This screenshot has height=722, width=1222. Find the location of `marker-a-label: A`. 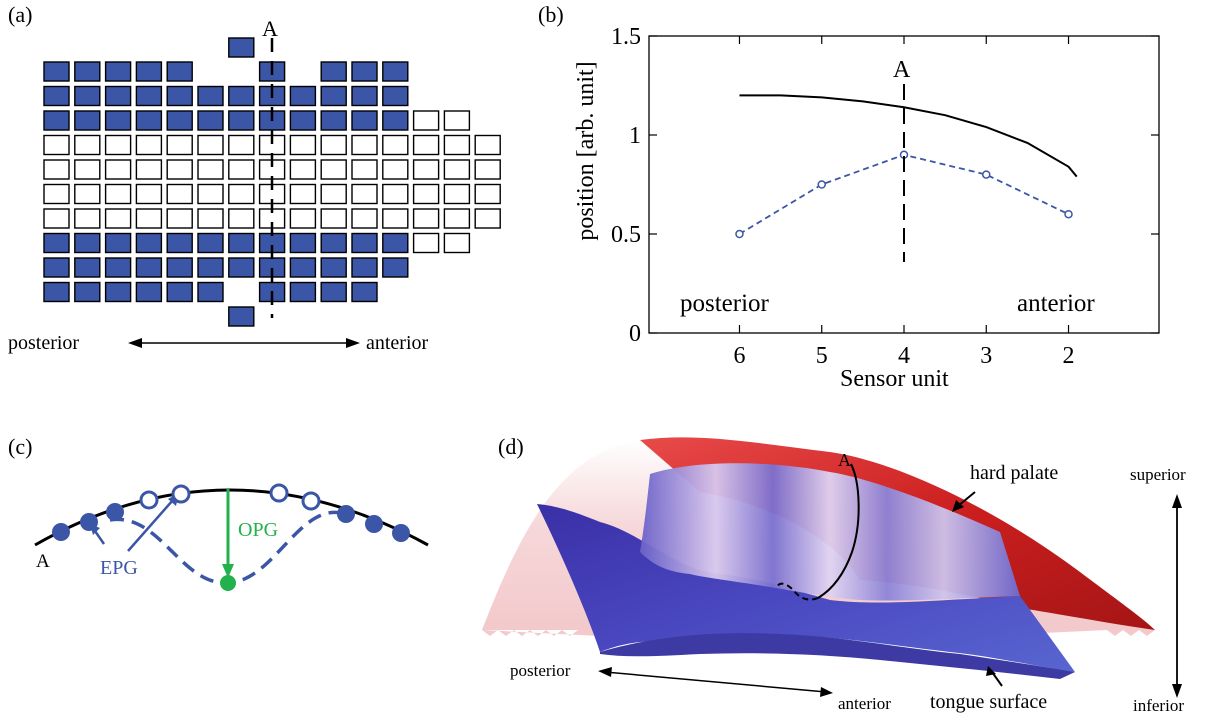

marker-a-label: A is located at coordinates (270, 28).